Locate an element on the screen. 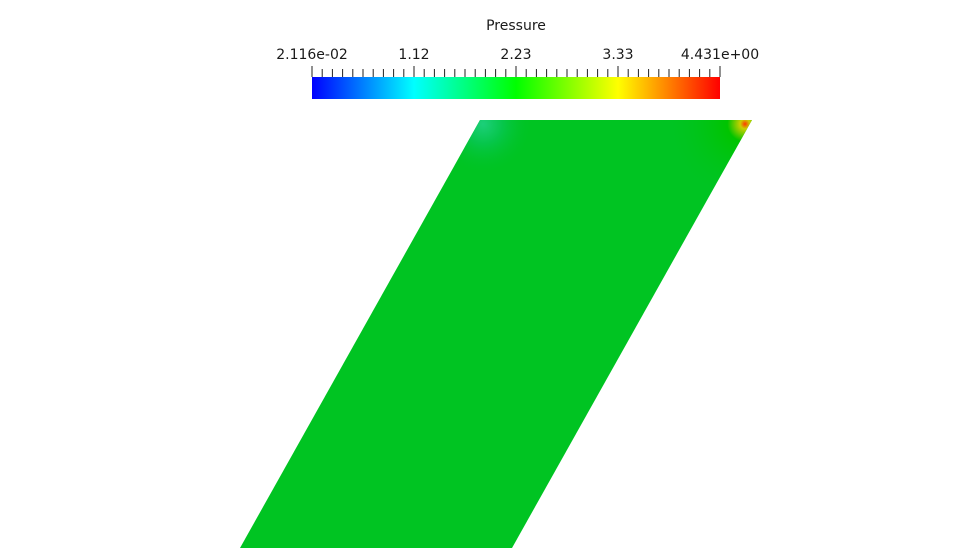 The height and width of the screenshot is (548, 960). colorbar-ticks is located at coordinates (516, 71).